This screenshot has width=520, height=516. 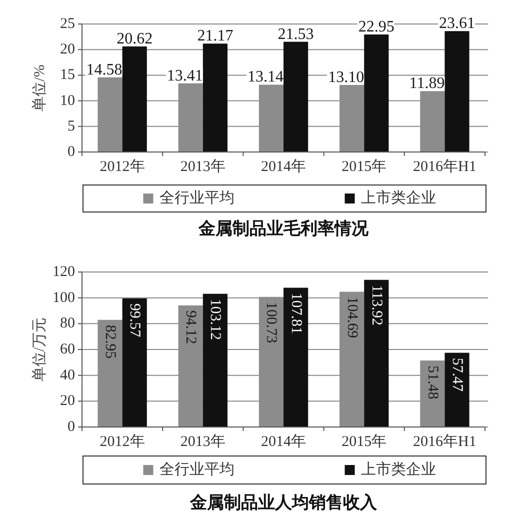 I want to click on tick-label: 40, so click(x=67, y=375).